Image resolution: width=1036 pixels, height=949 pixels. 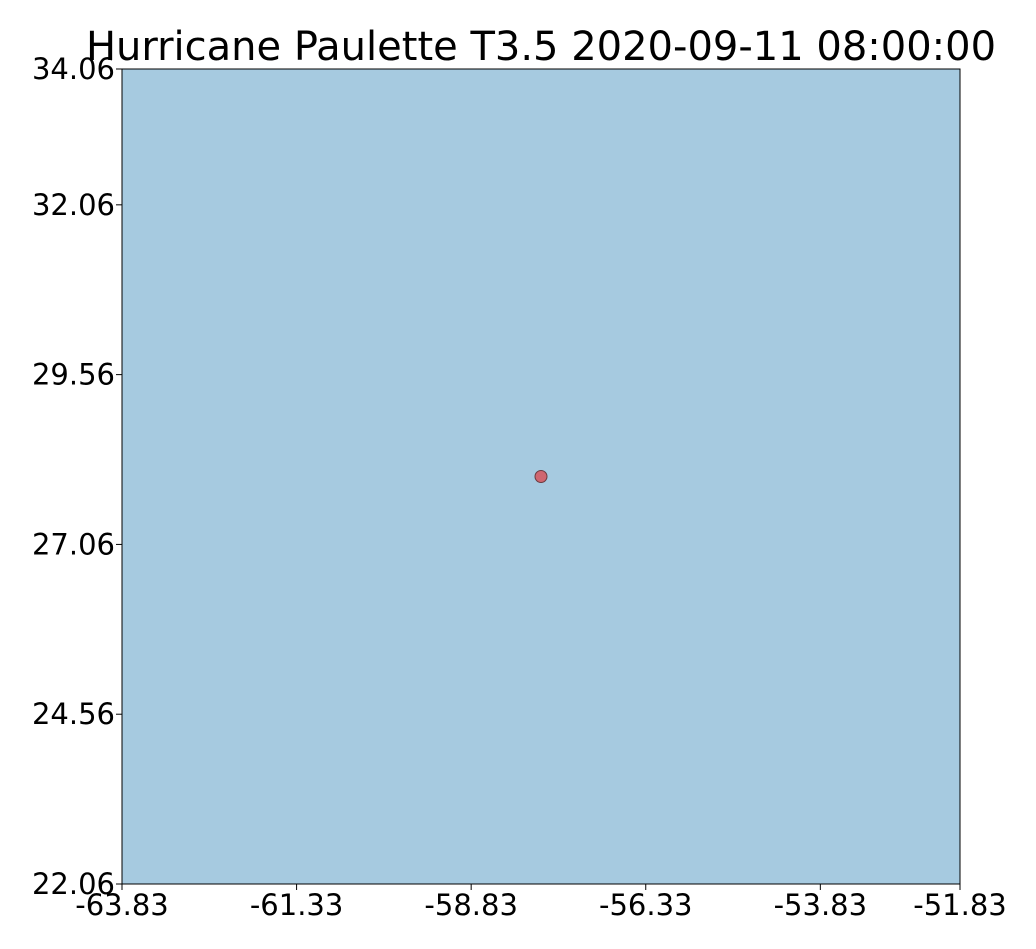 What do you see at coordinates (73, 544) in the screenshot?
I see `y-tick-label: 27.06` at bounding box center [73, 544].